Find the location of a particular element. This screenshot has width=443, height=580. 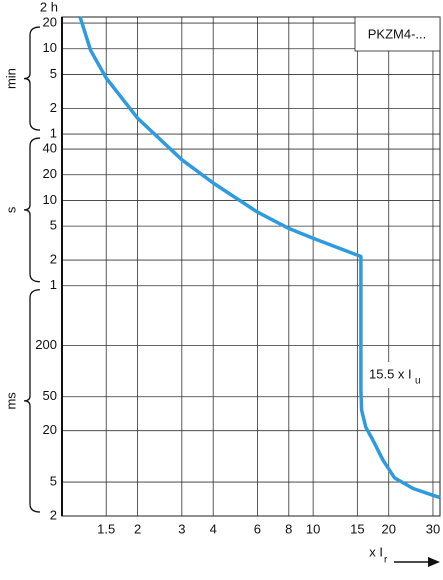

x-tick-label: 10 is located at coordinates (313, 528).